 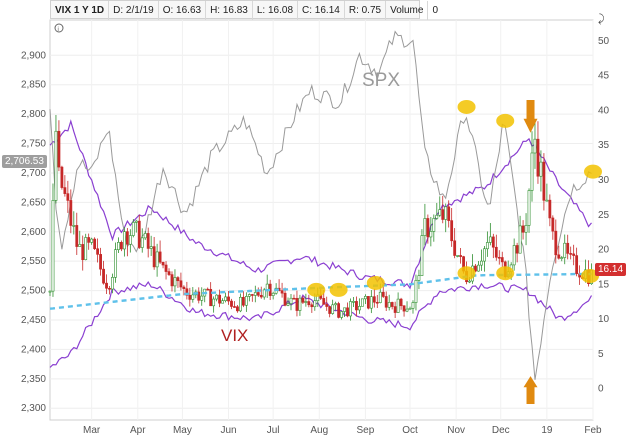 I want to click on scale-toggle-icon: ⤸, so click(x=601, y=19).